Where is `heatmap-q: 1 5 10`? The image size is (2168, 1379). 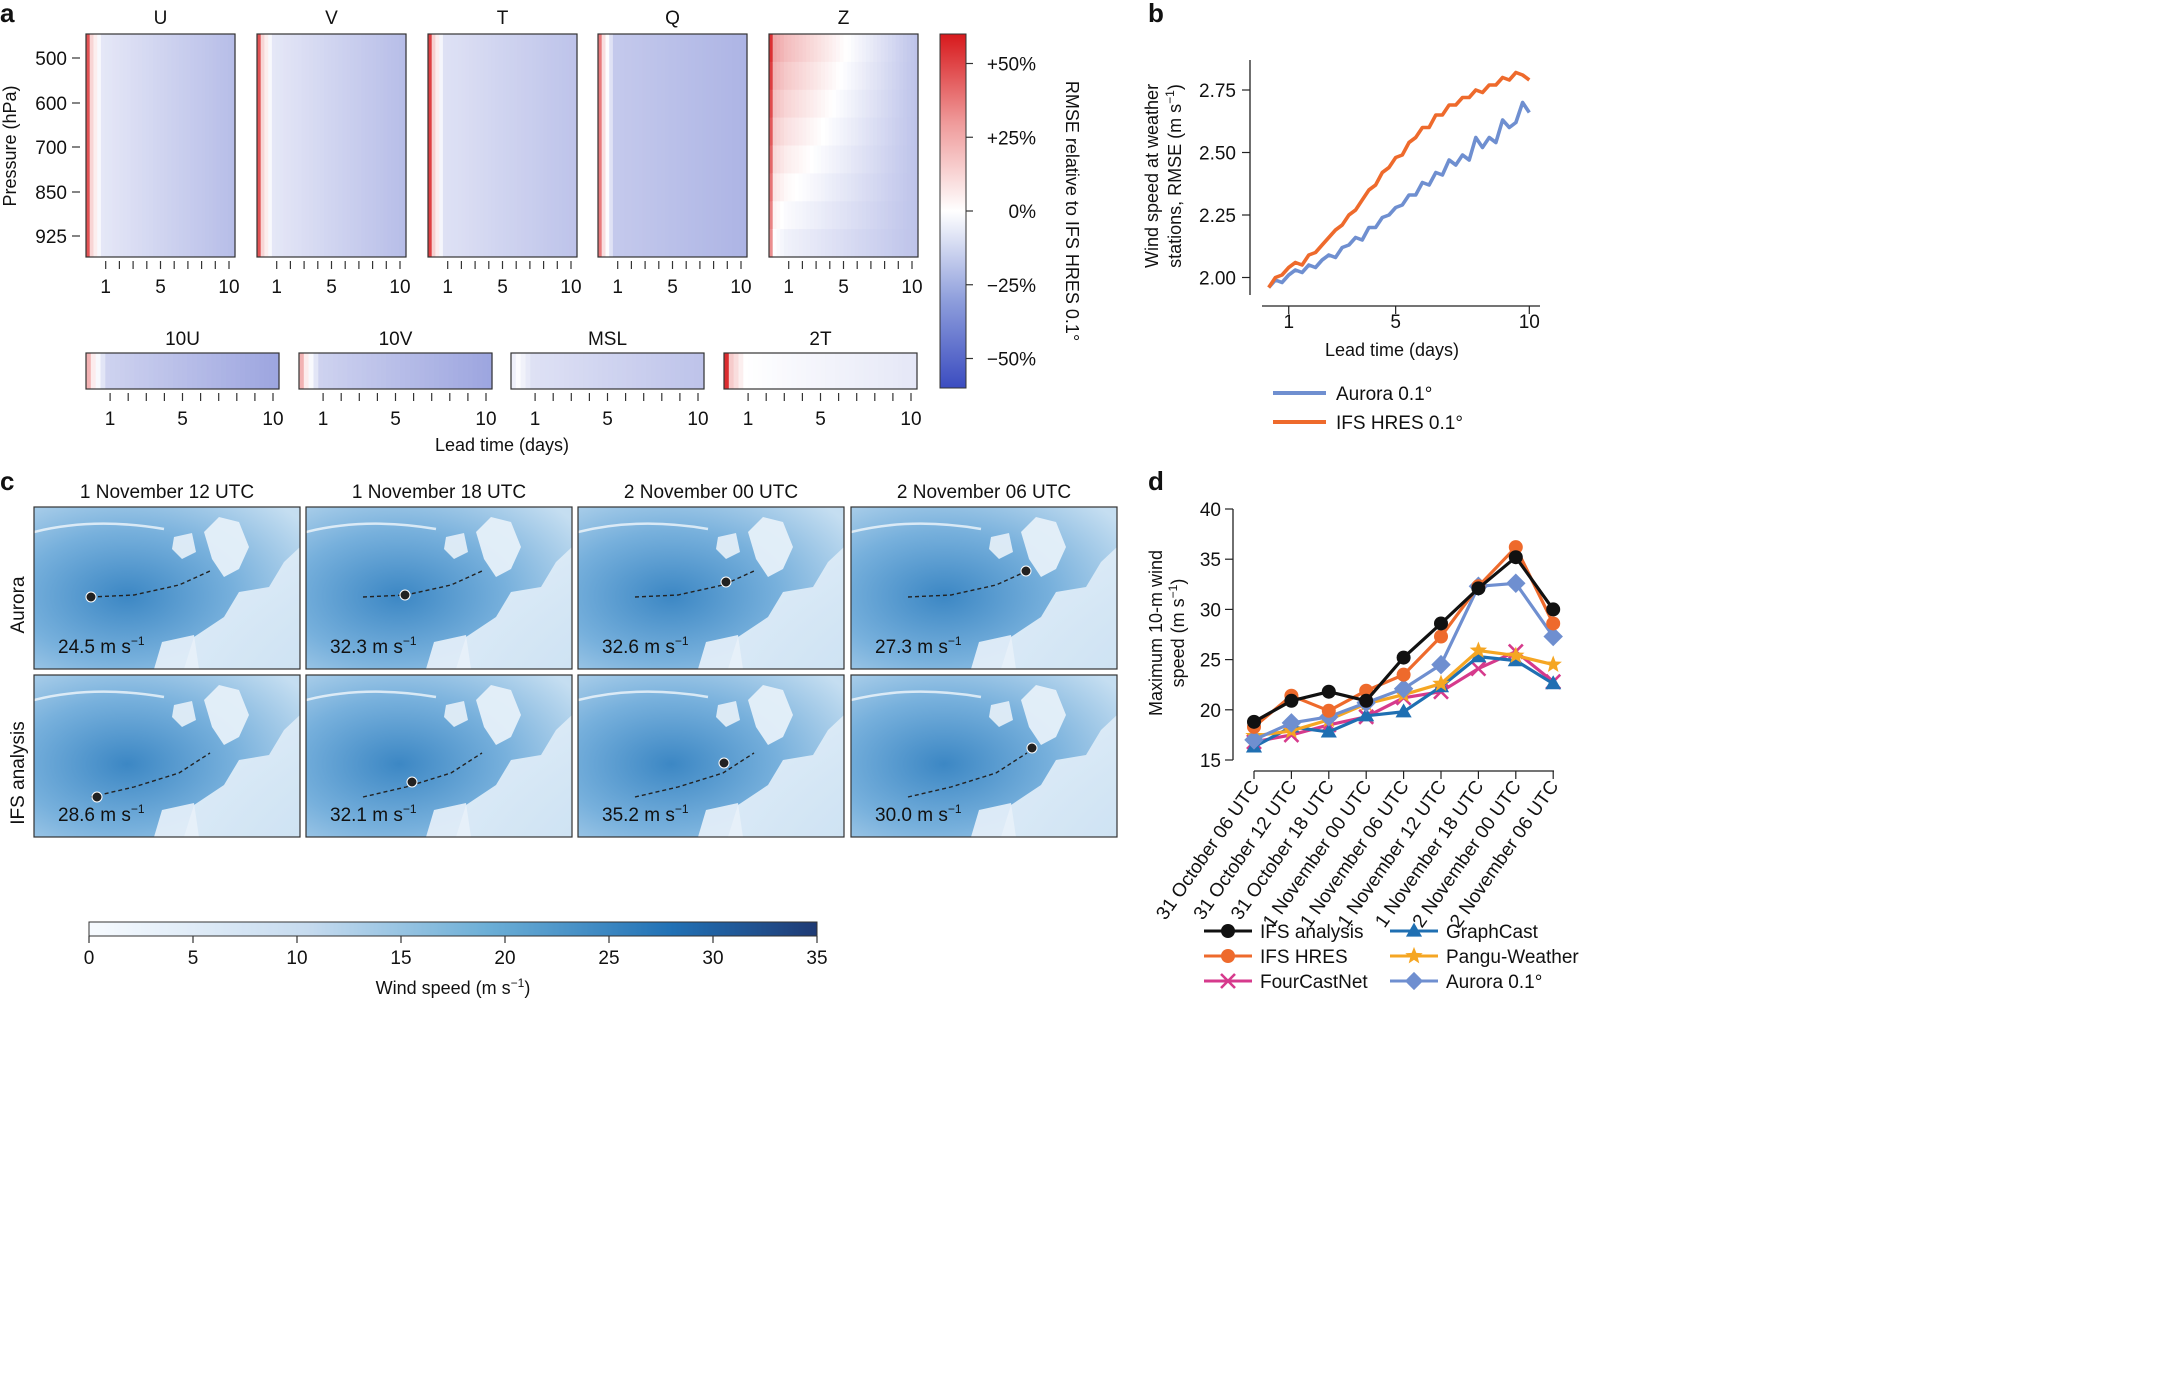
heatmap-q: 1 5 10 is located at coordinates (674, 165).